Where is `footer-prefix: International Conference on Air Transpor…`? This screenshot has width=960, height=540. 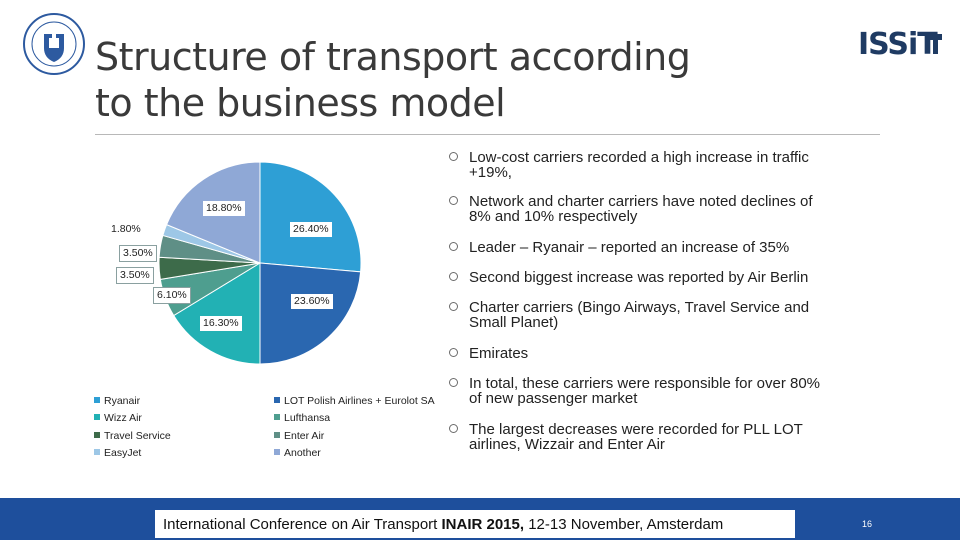
footer-prefix: International Conference on Air Transpor… is located at coordinates (302, 524).